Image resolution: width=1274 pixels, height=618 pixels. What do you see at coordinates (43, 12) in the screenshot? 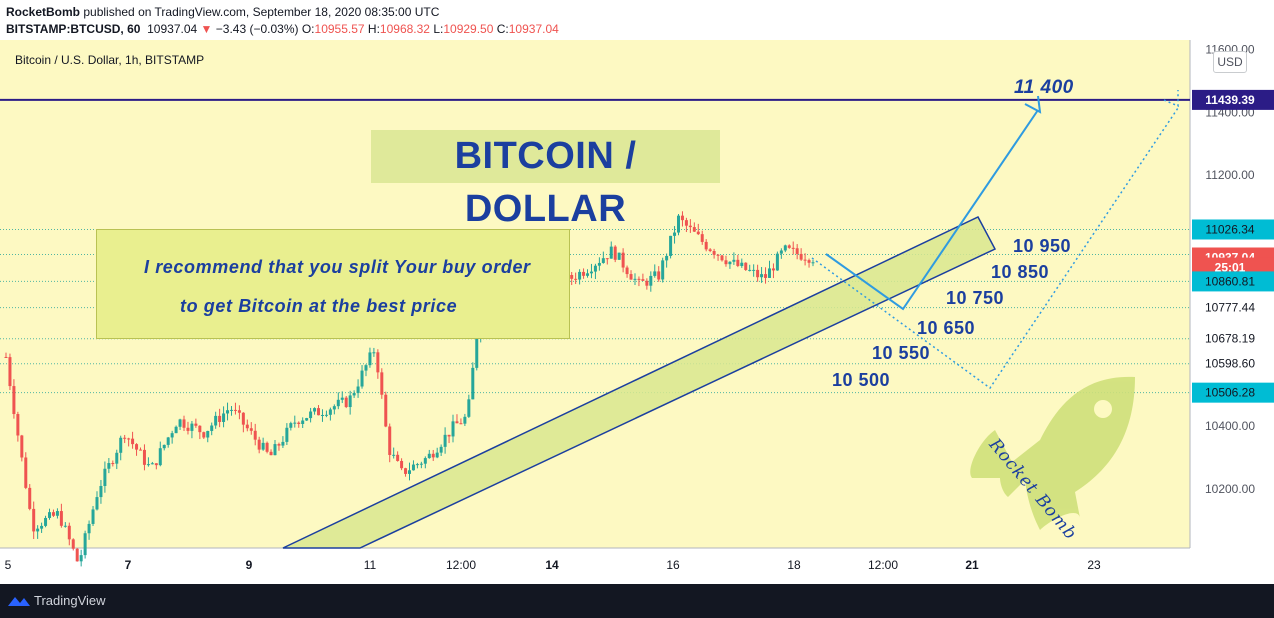
I see `author-name: RocketBomb` at bounding box center [43, 12].